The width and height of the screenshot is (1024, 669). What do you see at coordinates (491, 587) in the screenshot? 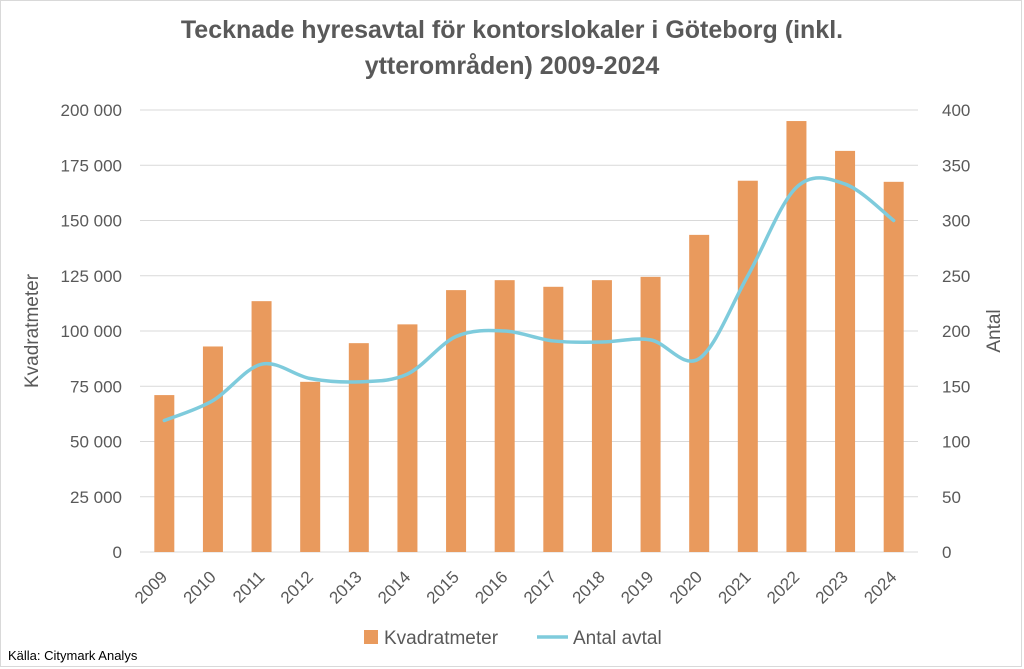
I see `x-tick-label: 2016` at bounding box center [491, 587].